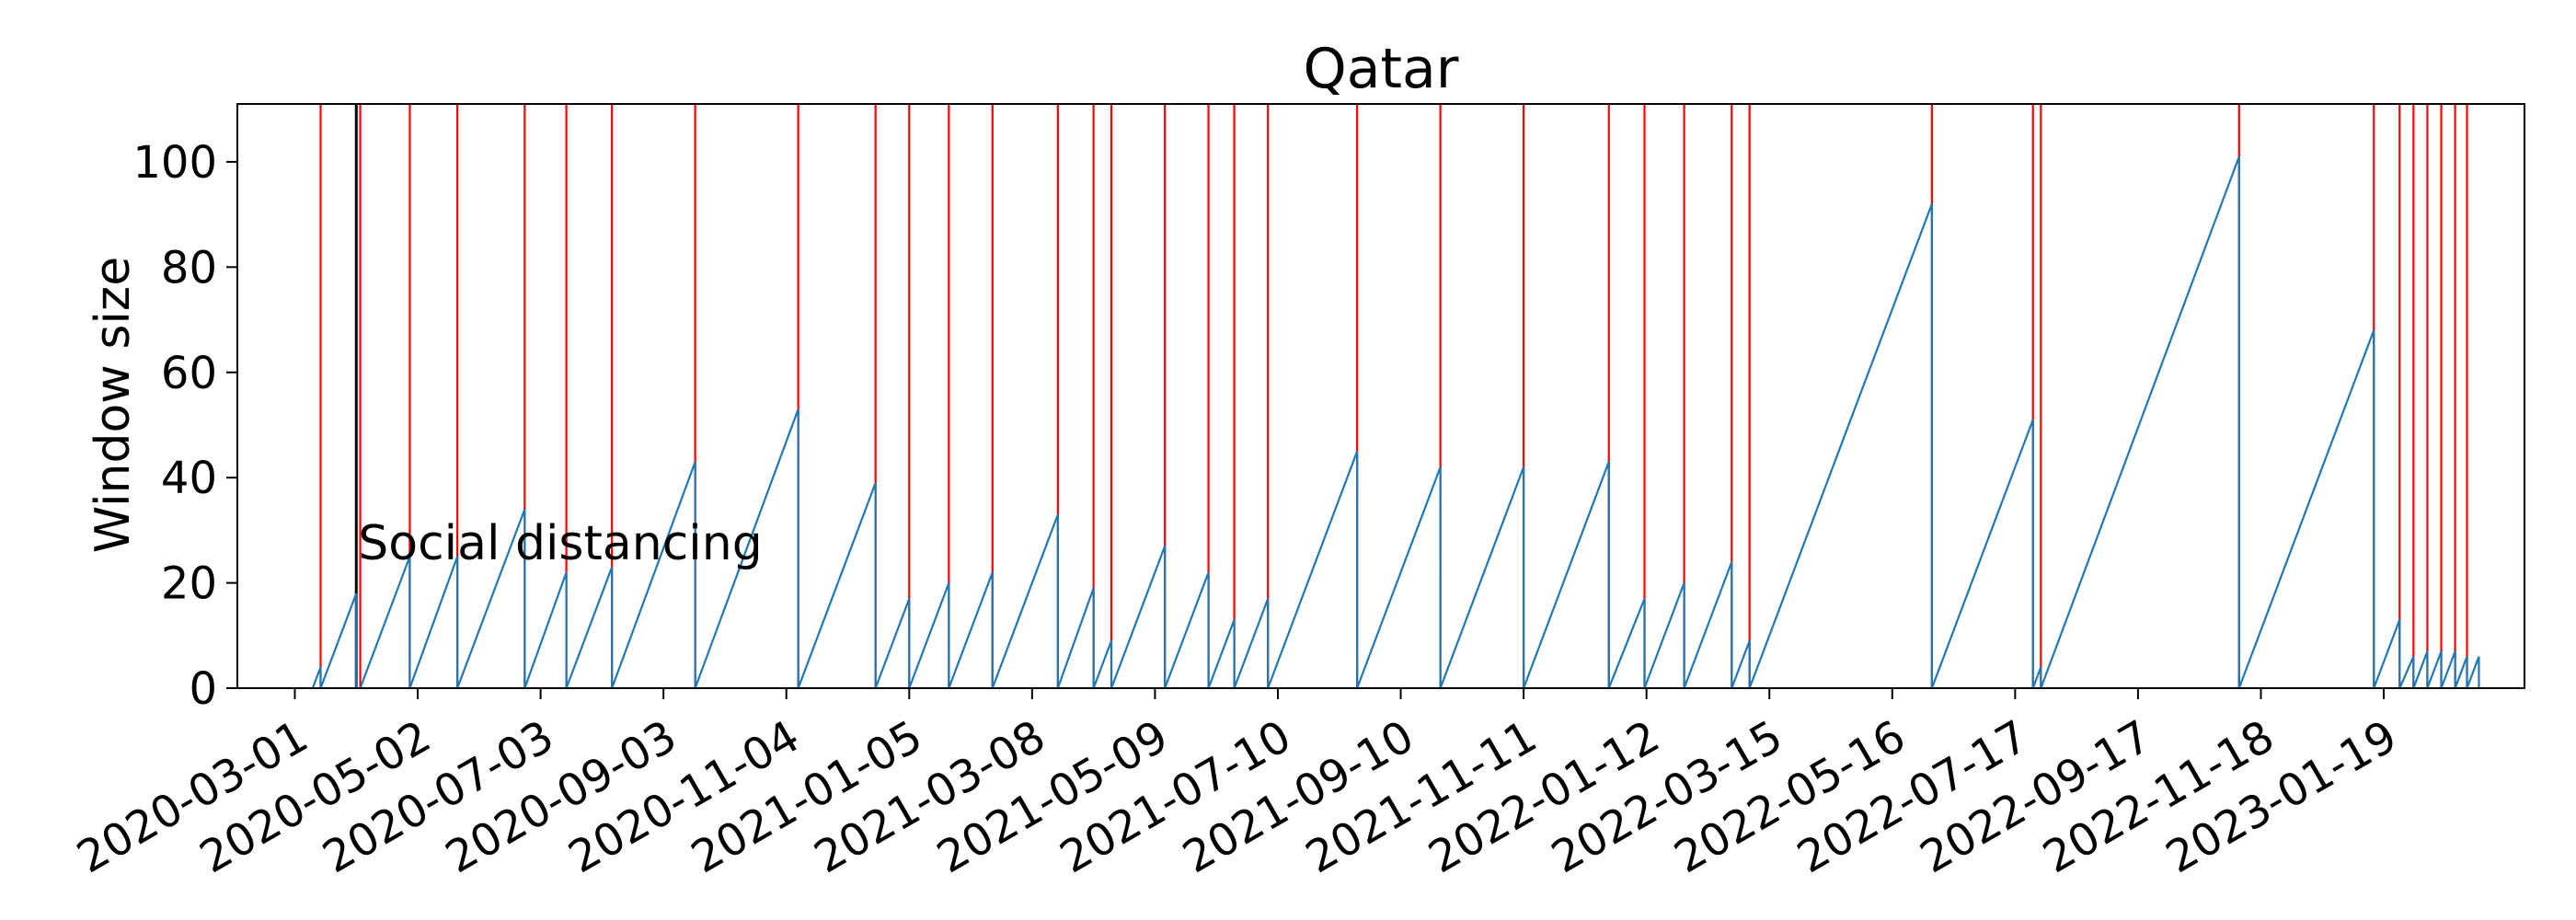  I want to click on chart-title: Qatar, so click(1381, 69).